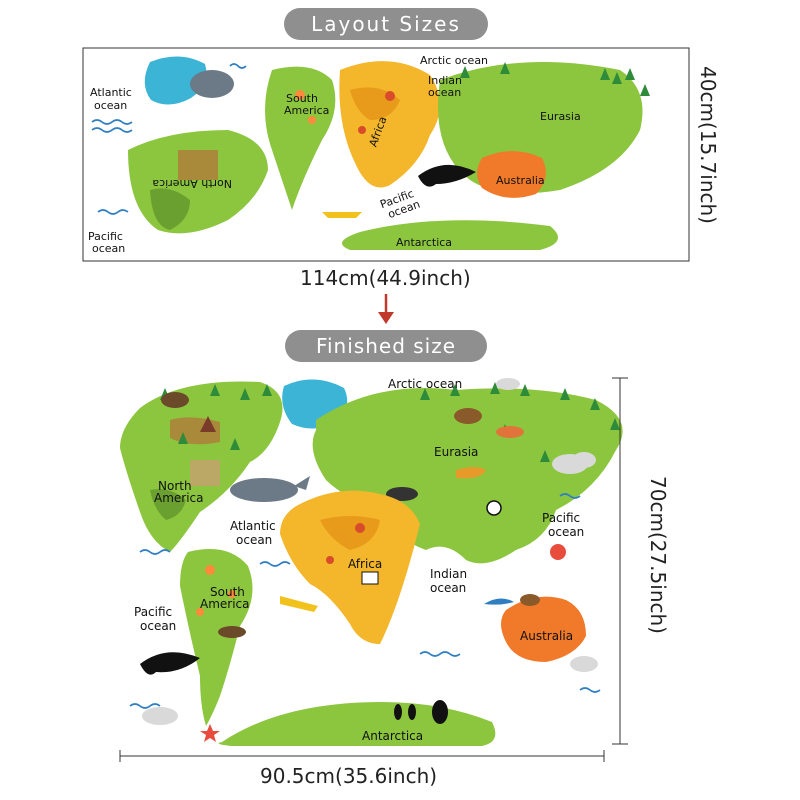 Image resolution: width=800 pixels, height=800 pixels. Describe the element at coordinates (349, 776) in the screenshot. I see `finished-width-label: 90.5cm(35.6inch)` at that location.